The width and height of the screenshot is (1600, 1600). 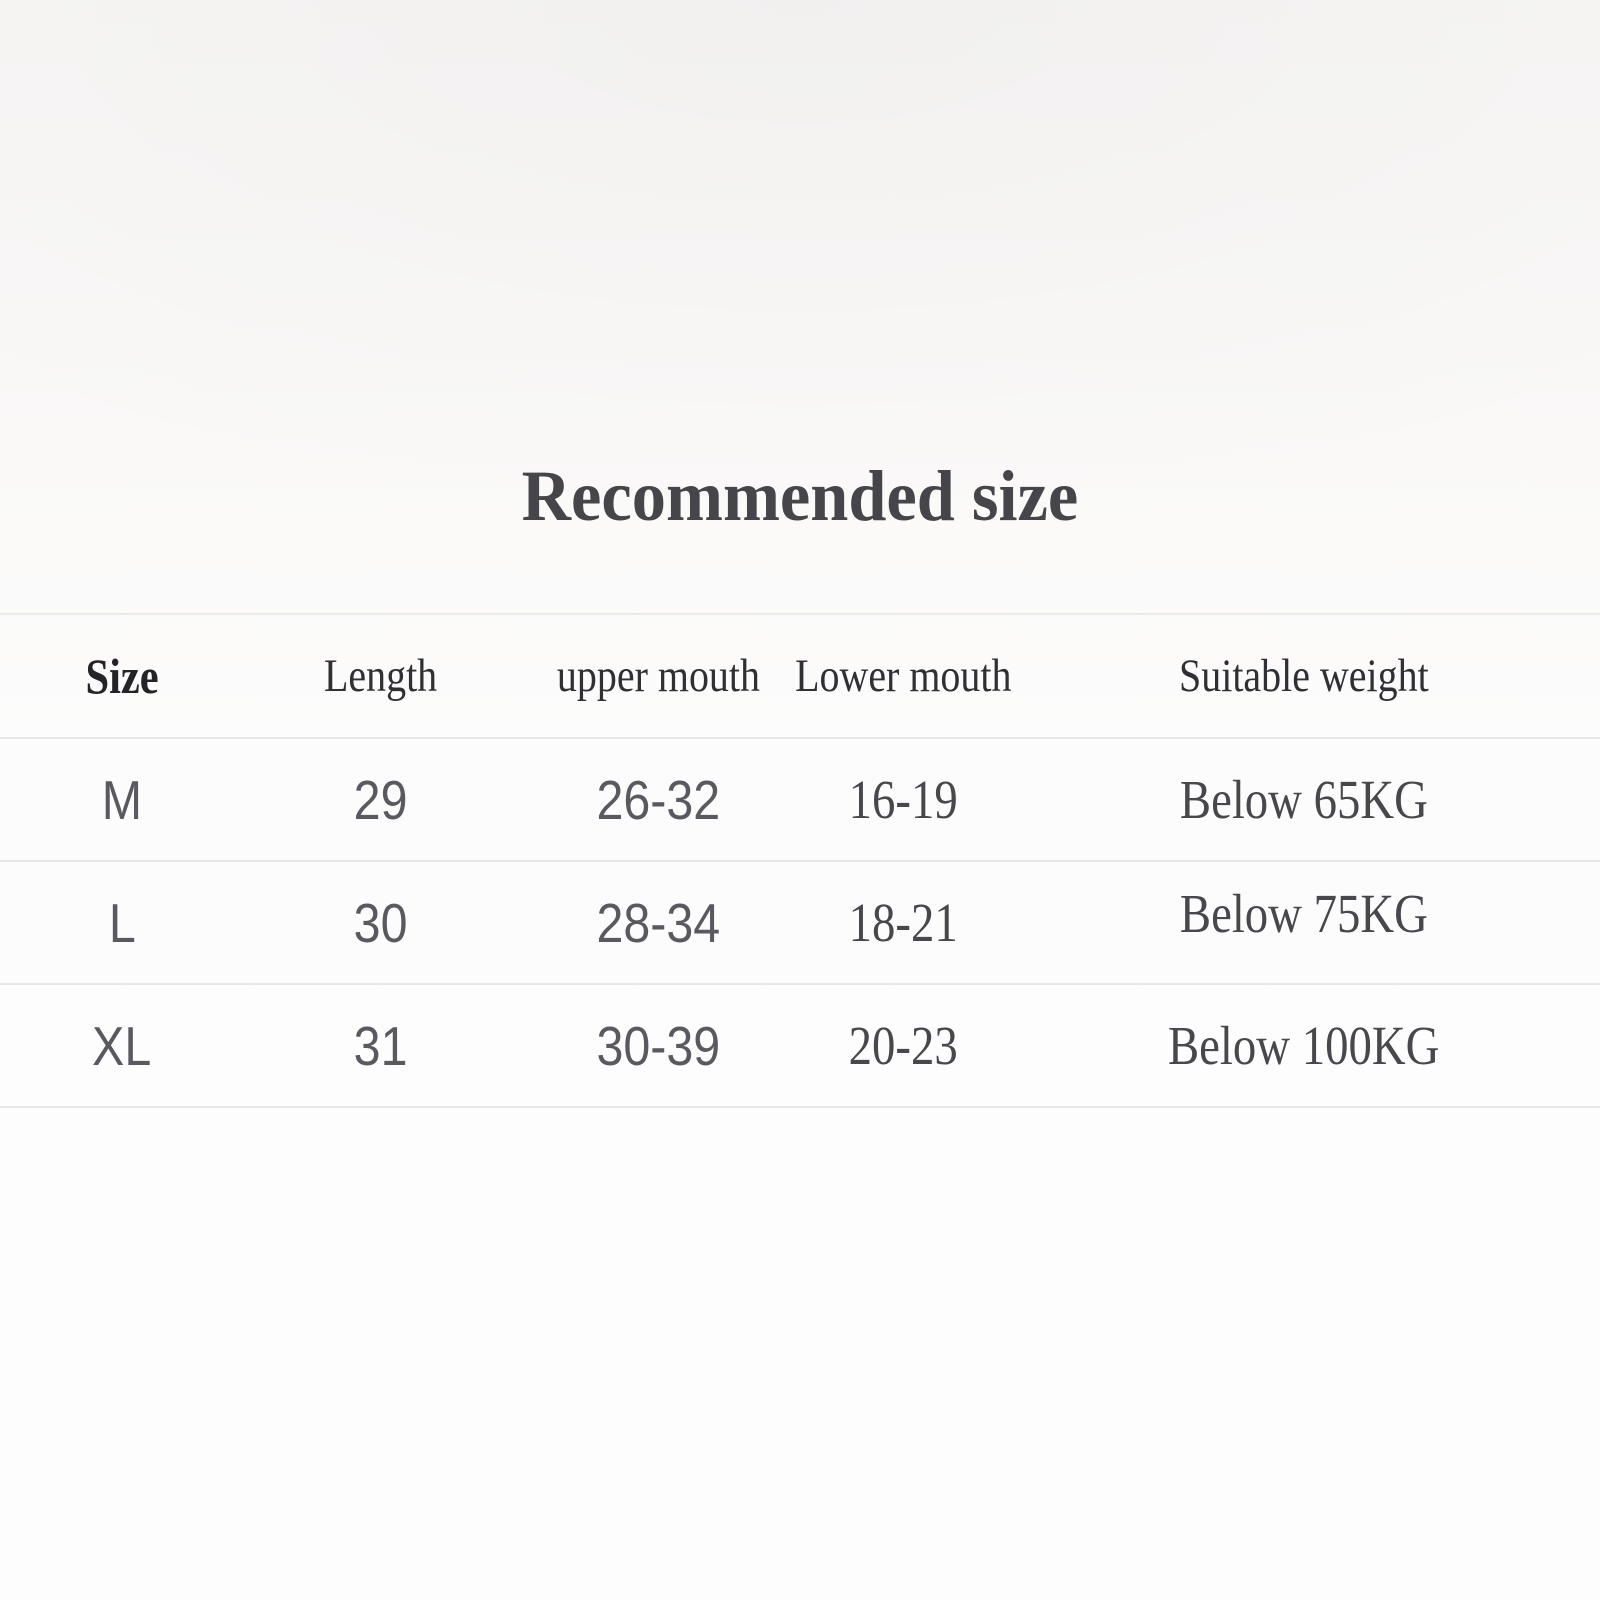 What do you see at coordinates (800, 1045) in the screenshot?
I see `table-row-xl: XL 31 30-39 20-23 Below 100KG` at bounding box center [800, 1045].